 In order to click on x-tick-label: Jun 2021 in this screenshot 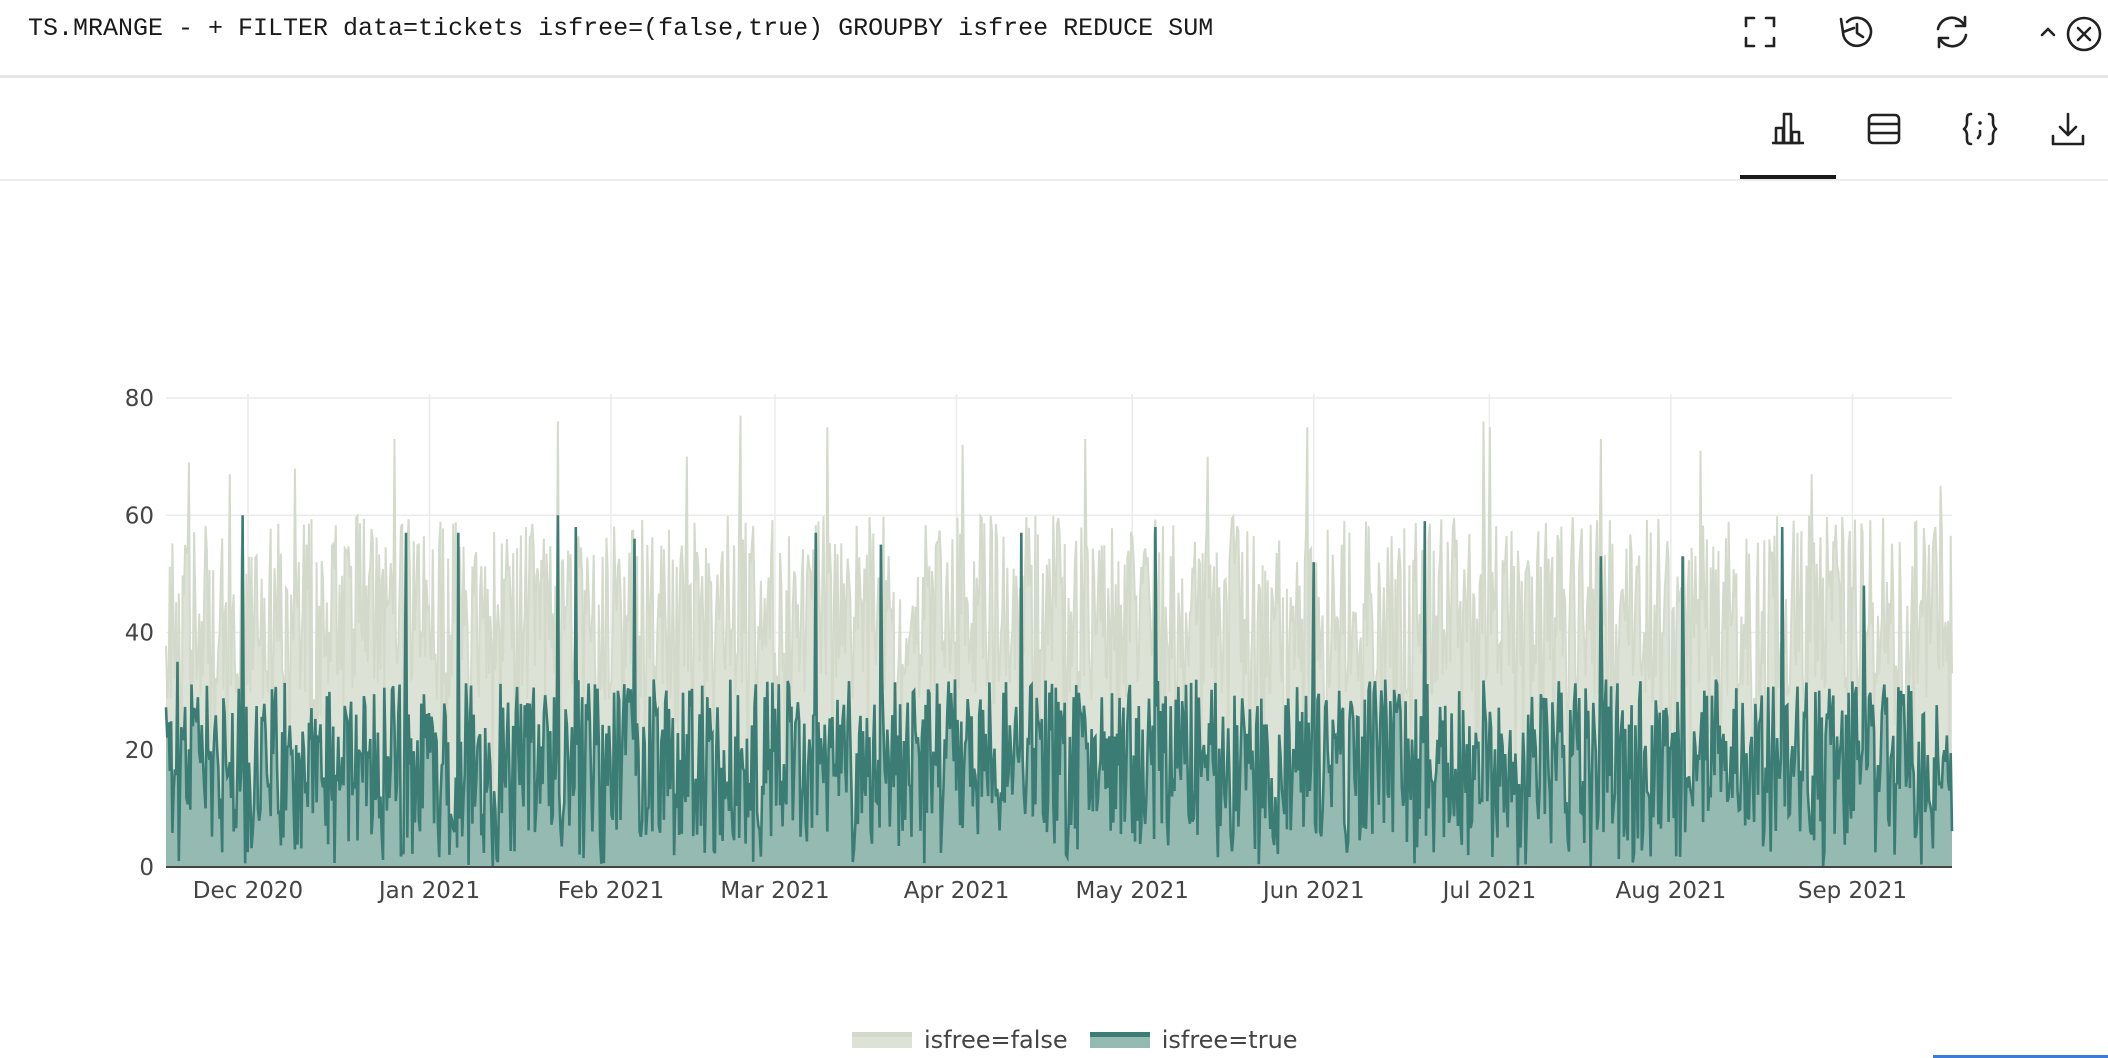, I will do `click(1313, 891)`.